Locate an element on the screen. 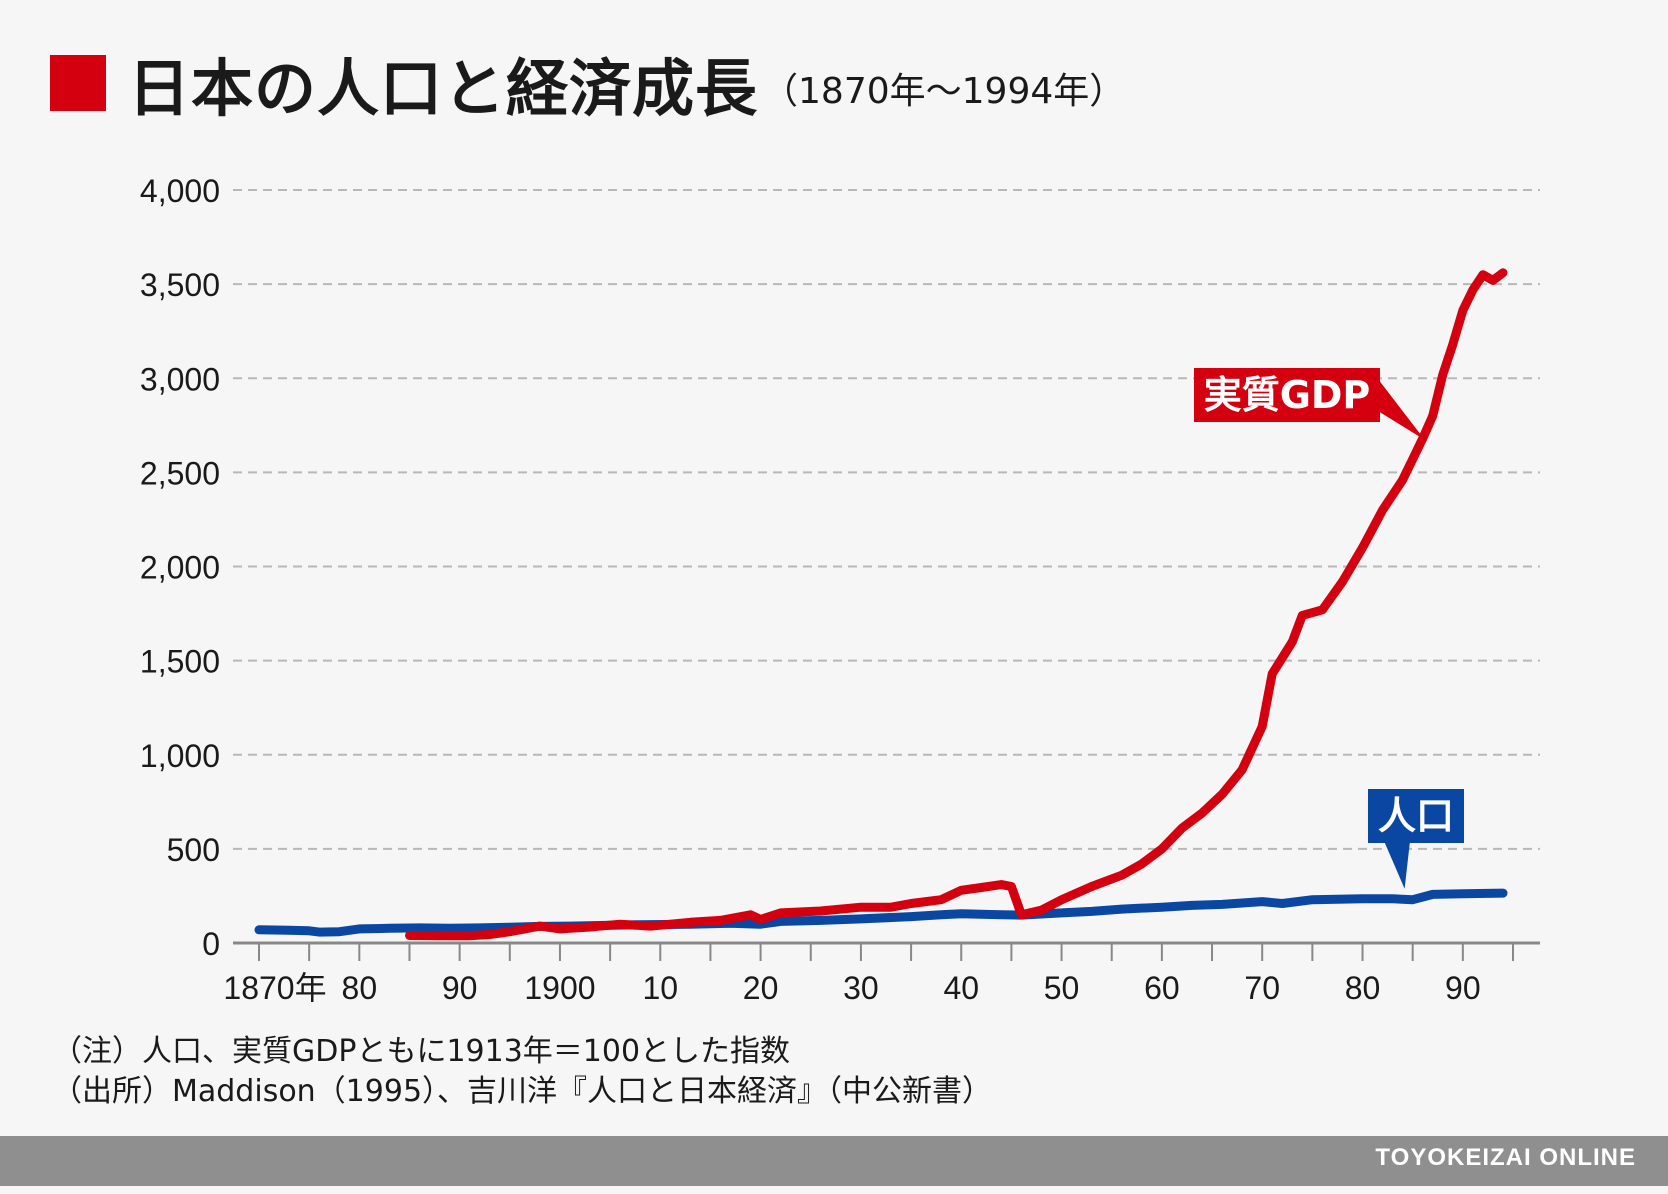 This screenshot has width=1668, height=1194. note-definition: （注）人口、実質GDPともに1913年＝100とした指数 is located at coordinates (421, 1051).